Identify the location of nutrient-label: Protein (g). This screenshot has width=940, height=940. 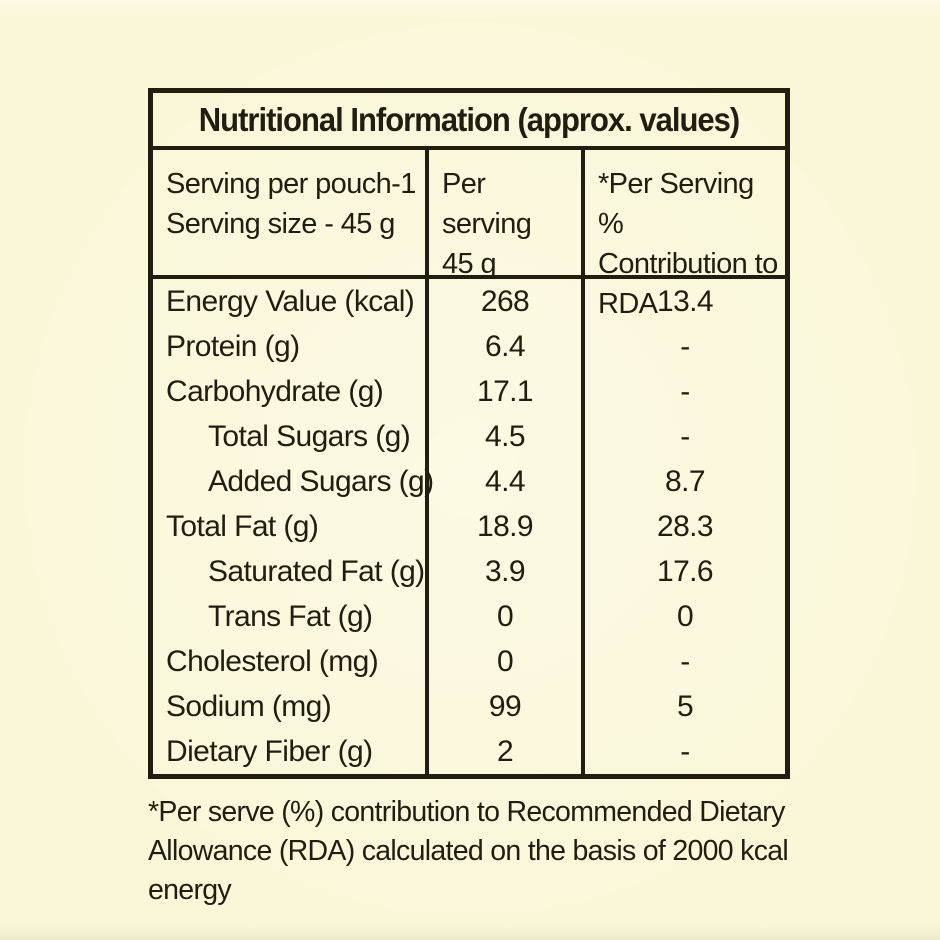
(233, 346).